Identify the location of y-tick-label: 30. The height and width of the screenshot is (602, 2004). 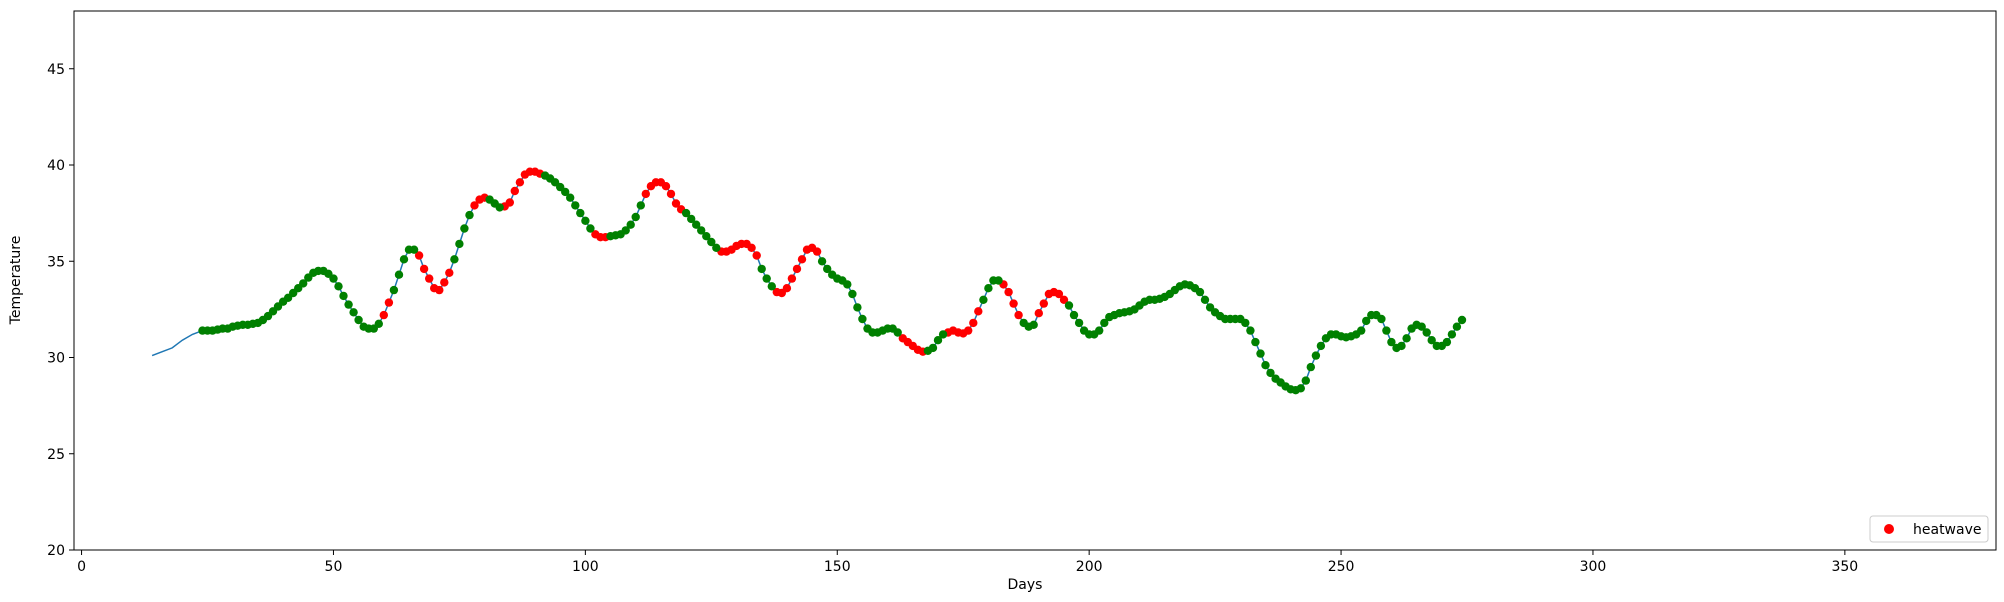
(56, 359).